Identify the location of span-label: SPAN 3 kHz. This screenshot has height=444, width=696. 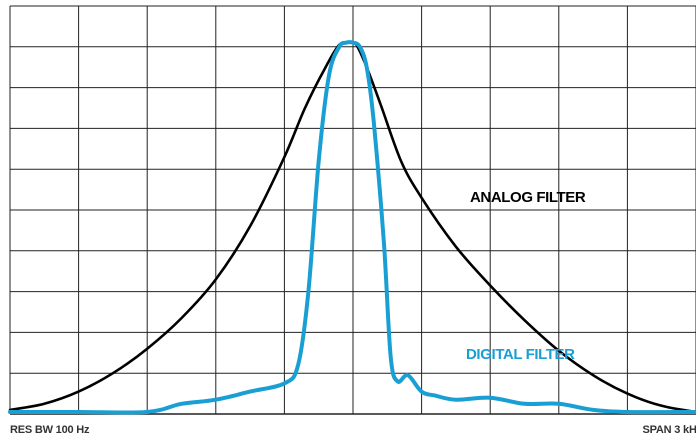
(669, 430).